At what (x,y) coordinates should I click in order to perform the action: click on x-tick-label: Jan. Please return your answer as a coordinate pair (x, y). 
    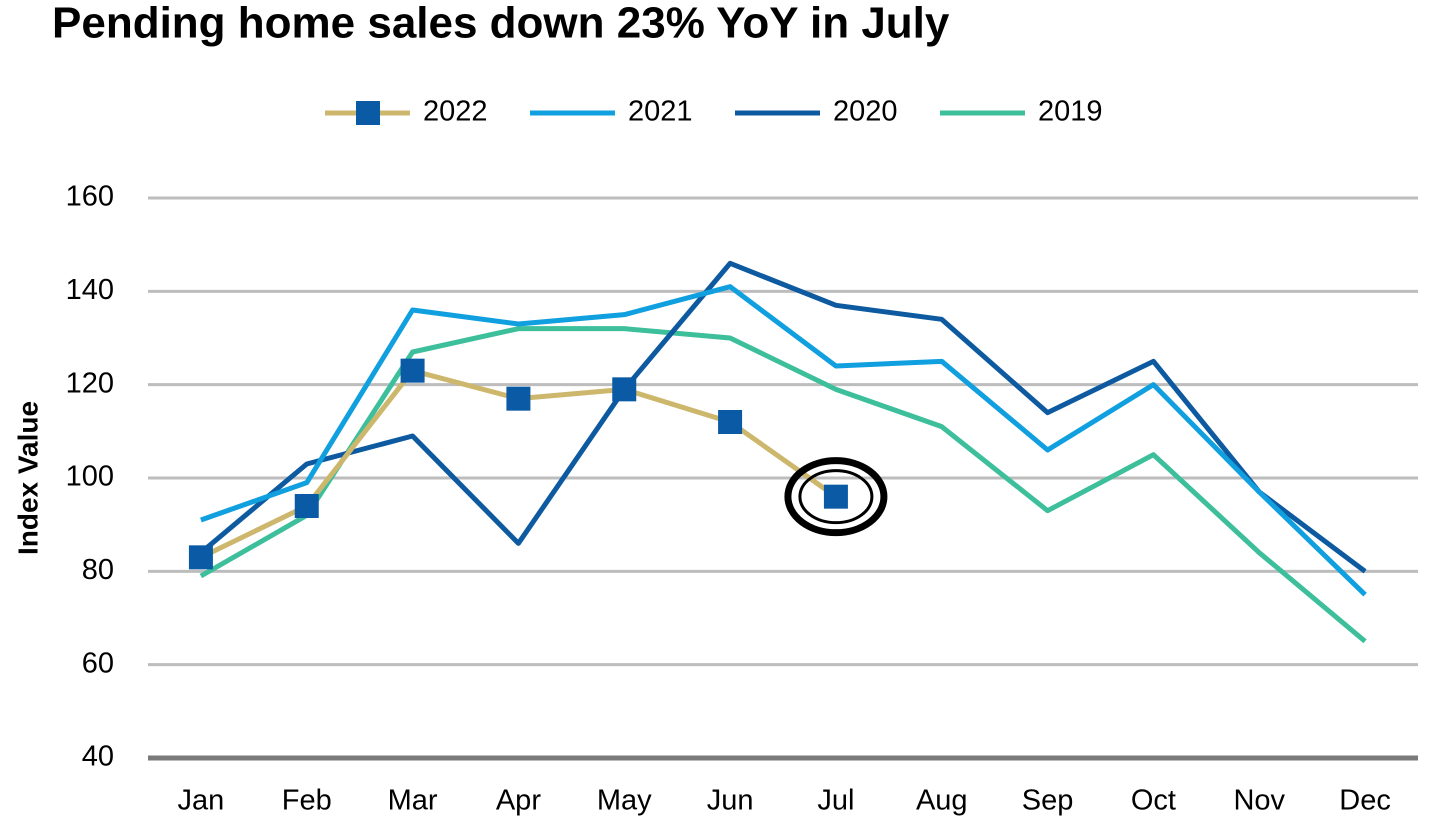
    Looking at the image, I should click on (201, 801).